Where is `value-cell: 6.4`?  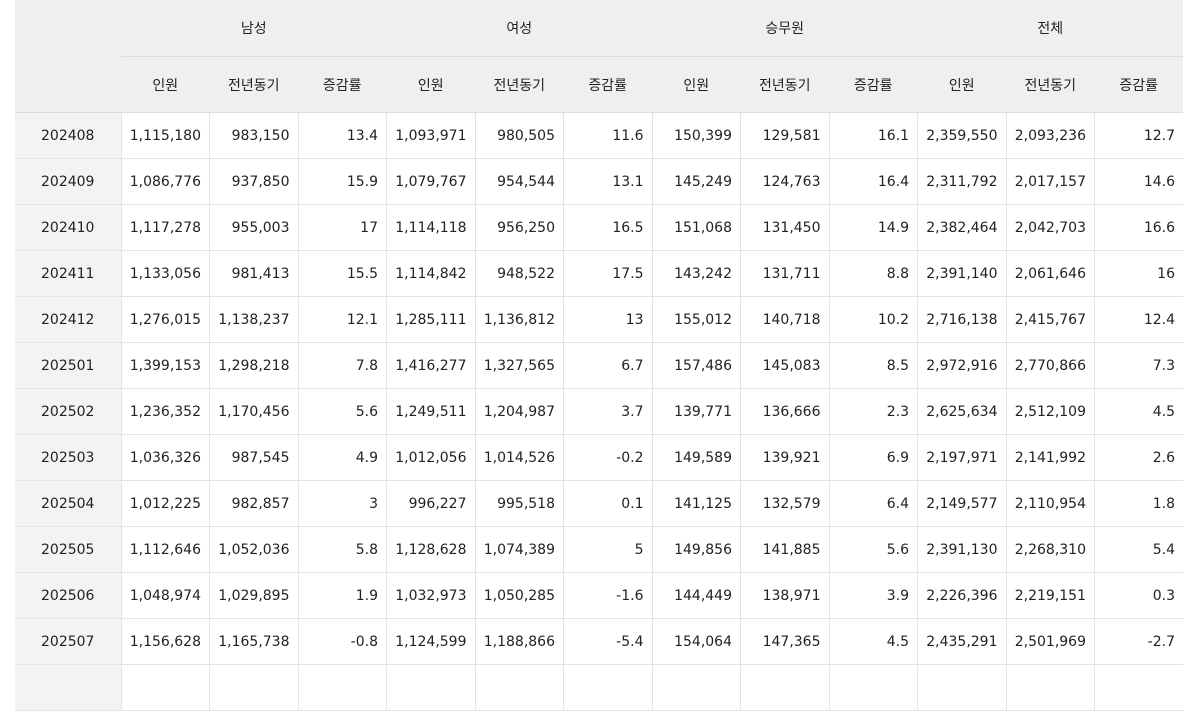 value-cell: 6.4 is located at coordinates (873, 503).